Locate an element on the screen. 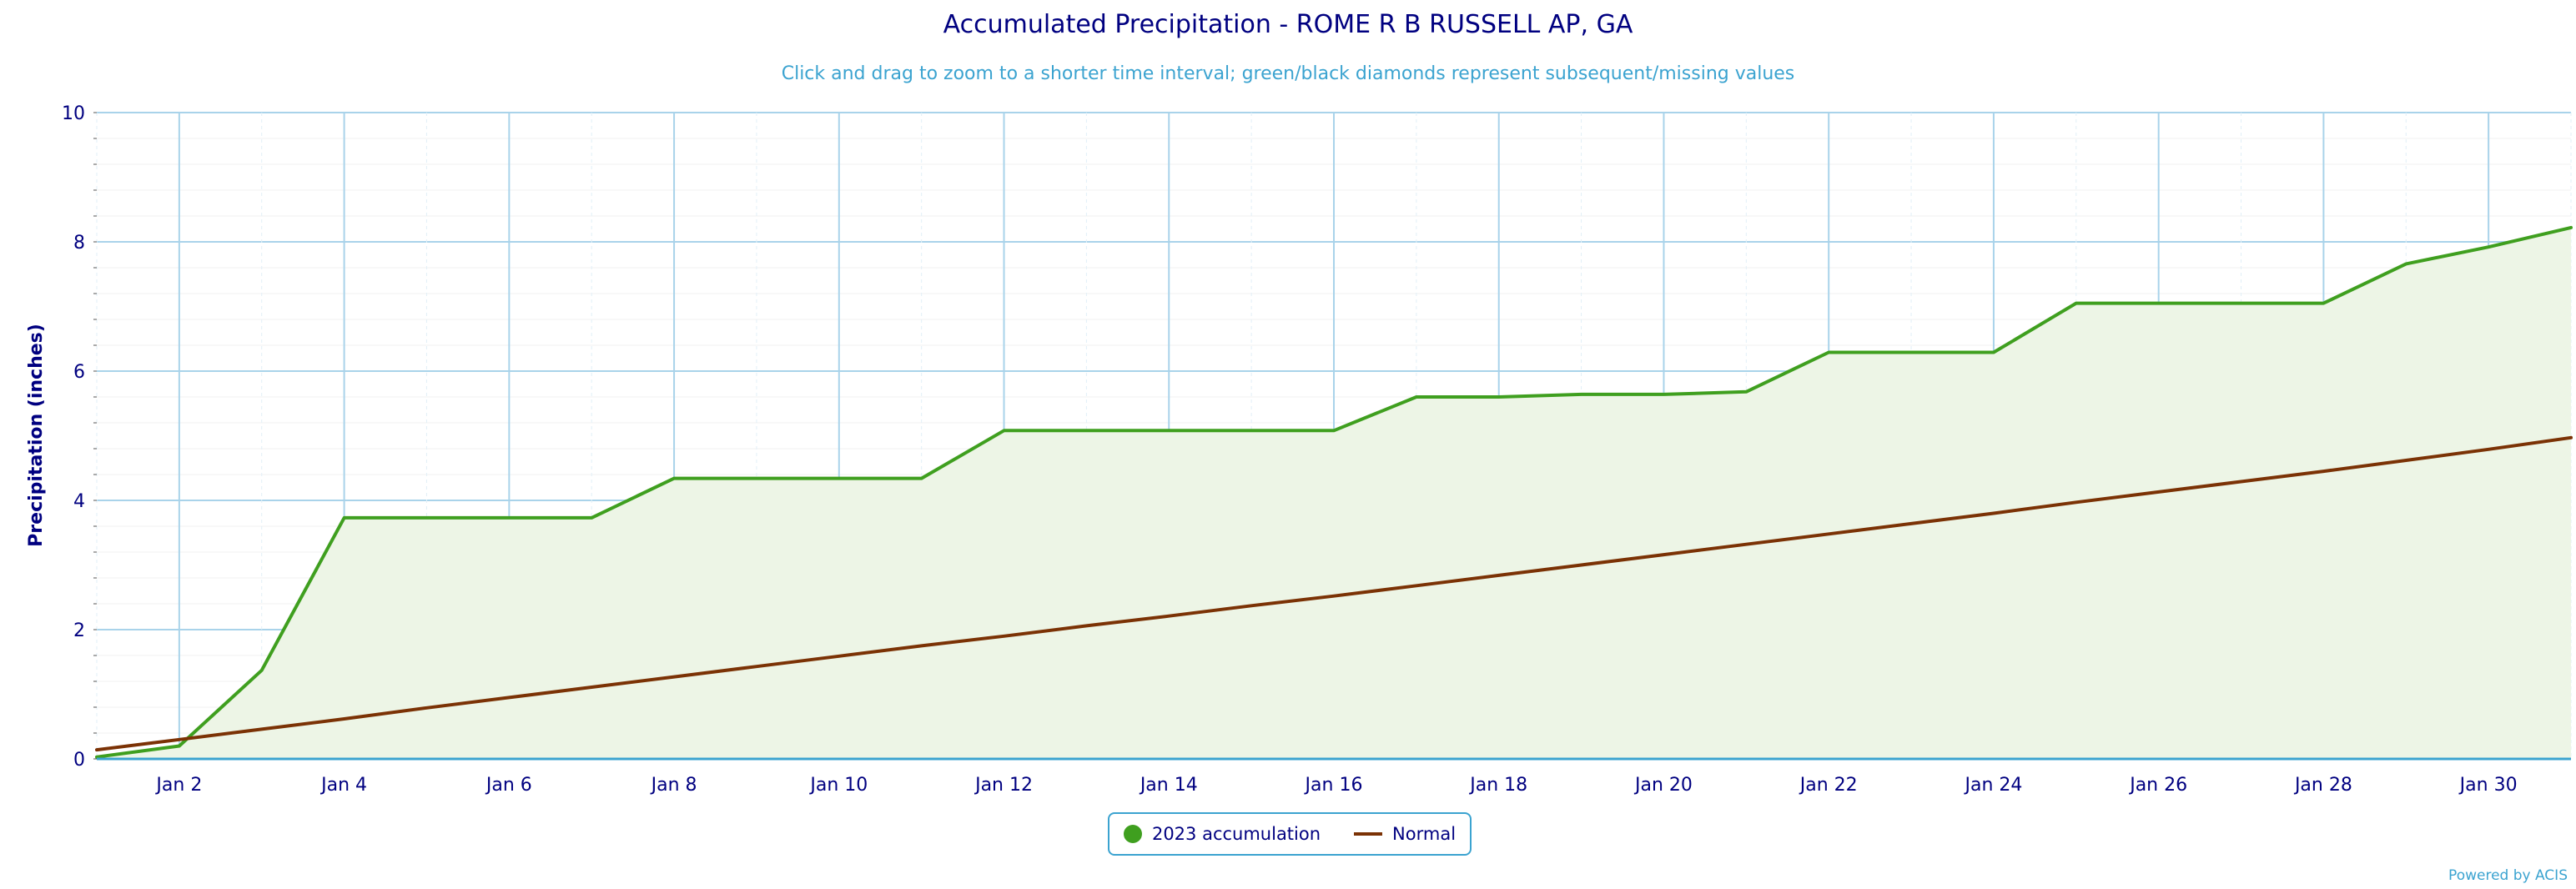  legend-label-accumulation: 2023 accumulation is located at coordinates (1236, 834).